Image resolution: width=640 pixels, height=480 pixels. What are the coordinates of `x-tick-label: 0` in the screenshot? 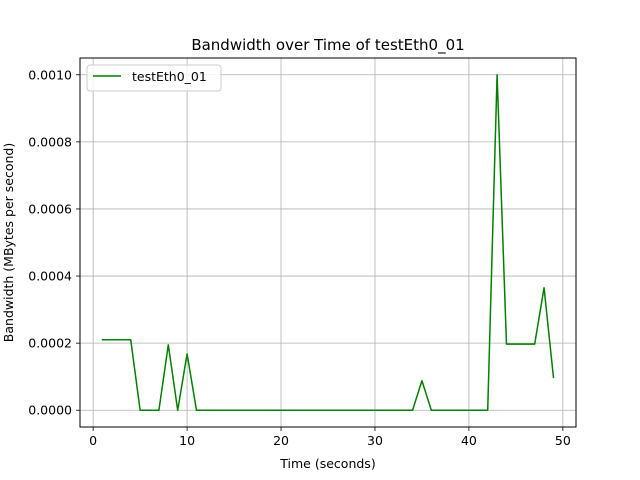 It's located at (93, 440).